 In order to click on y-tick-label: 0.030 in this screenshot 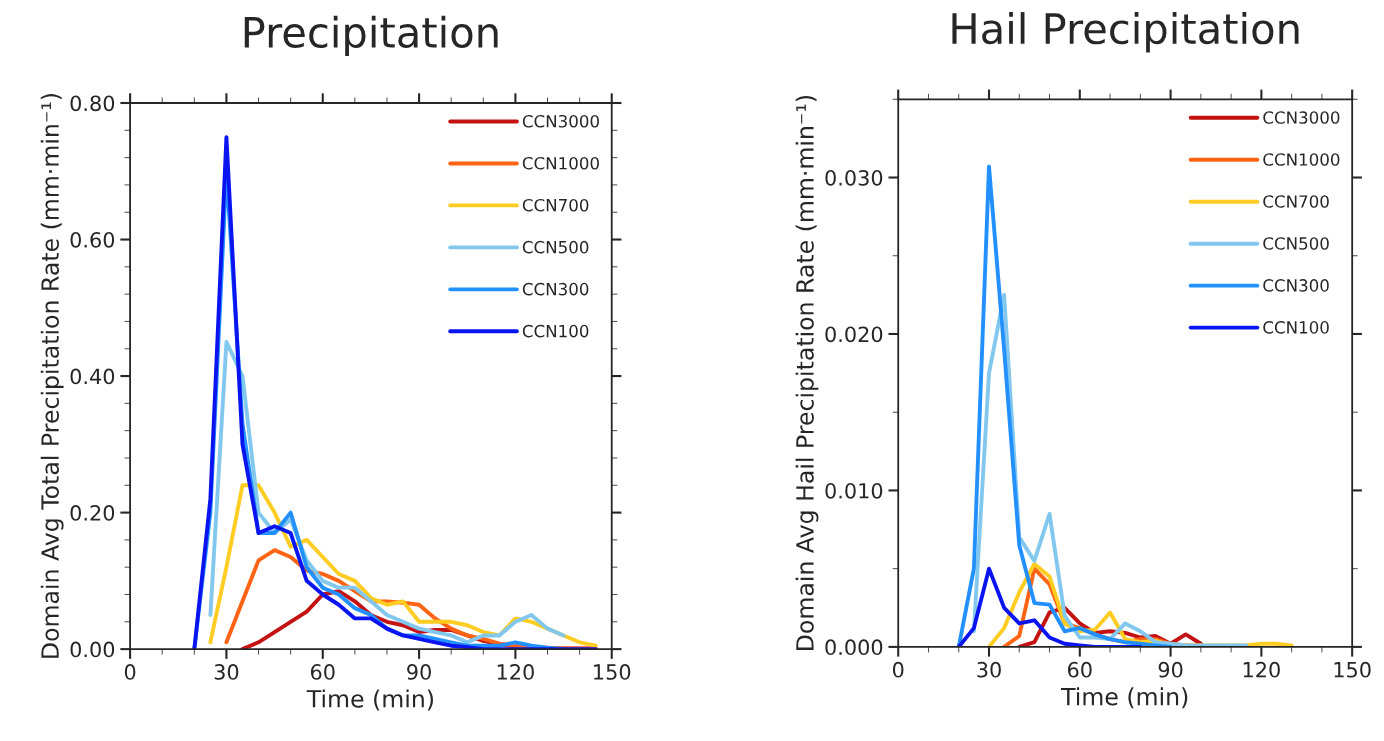, I will do `click(854, 177)`.